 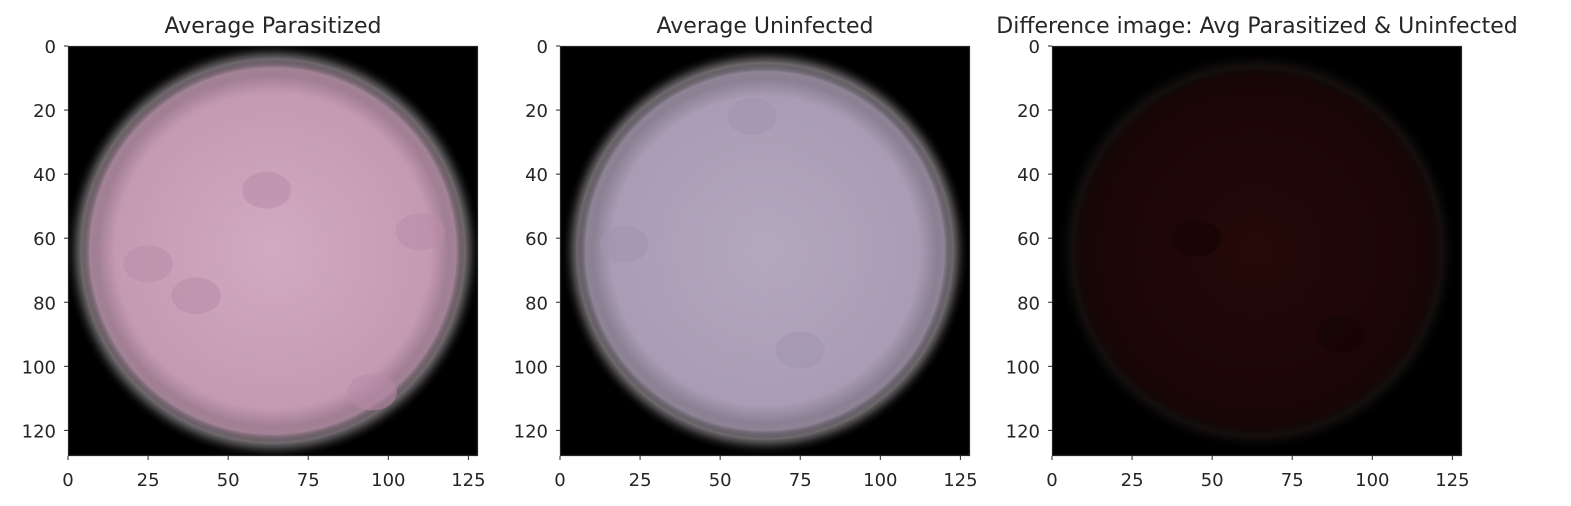 I want to click on chart-title: Average Parasitized, so click(x=273, y=26).